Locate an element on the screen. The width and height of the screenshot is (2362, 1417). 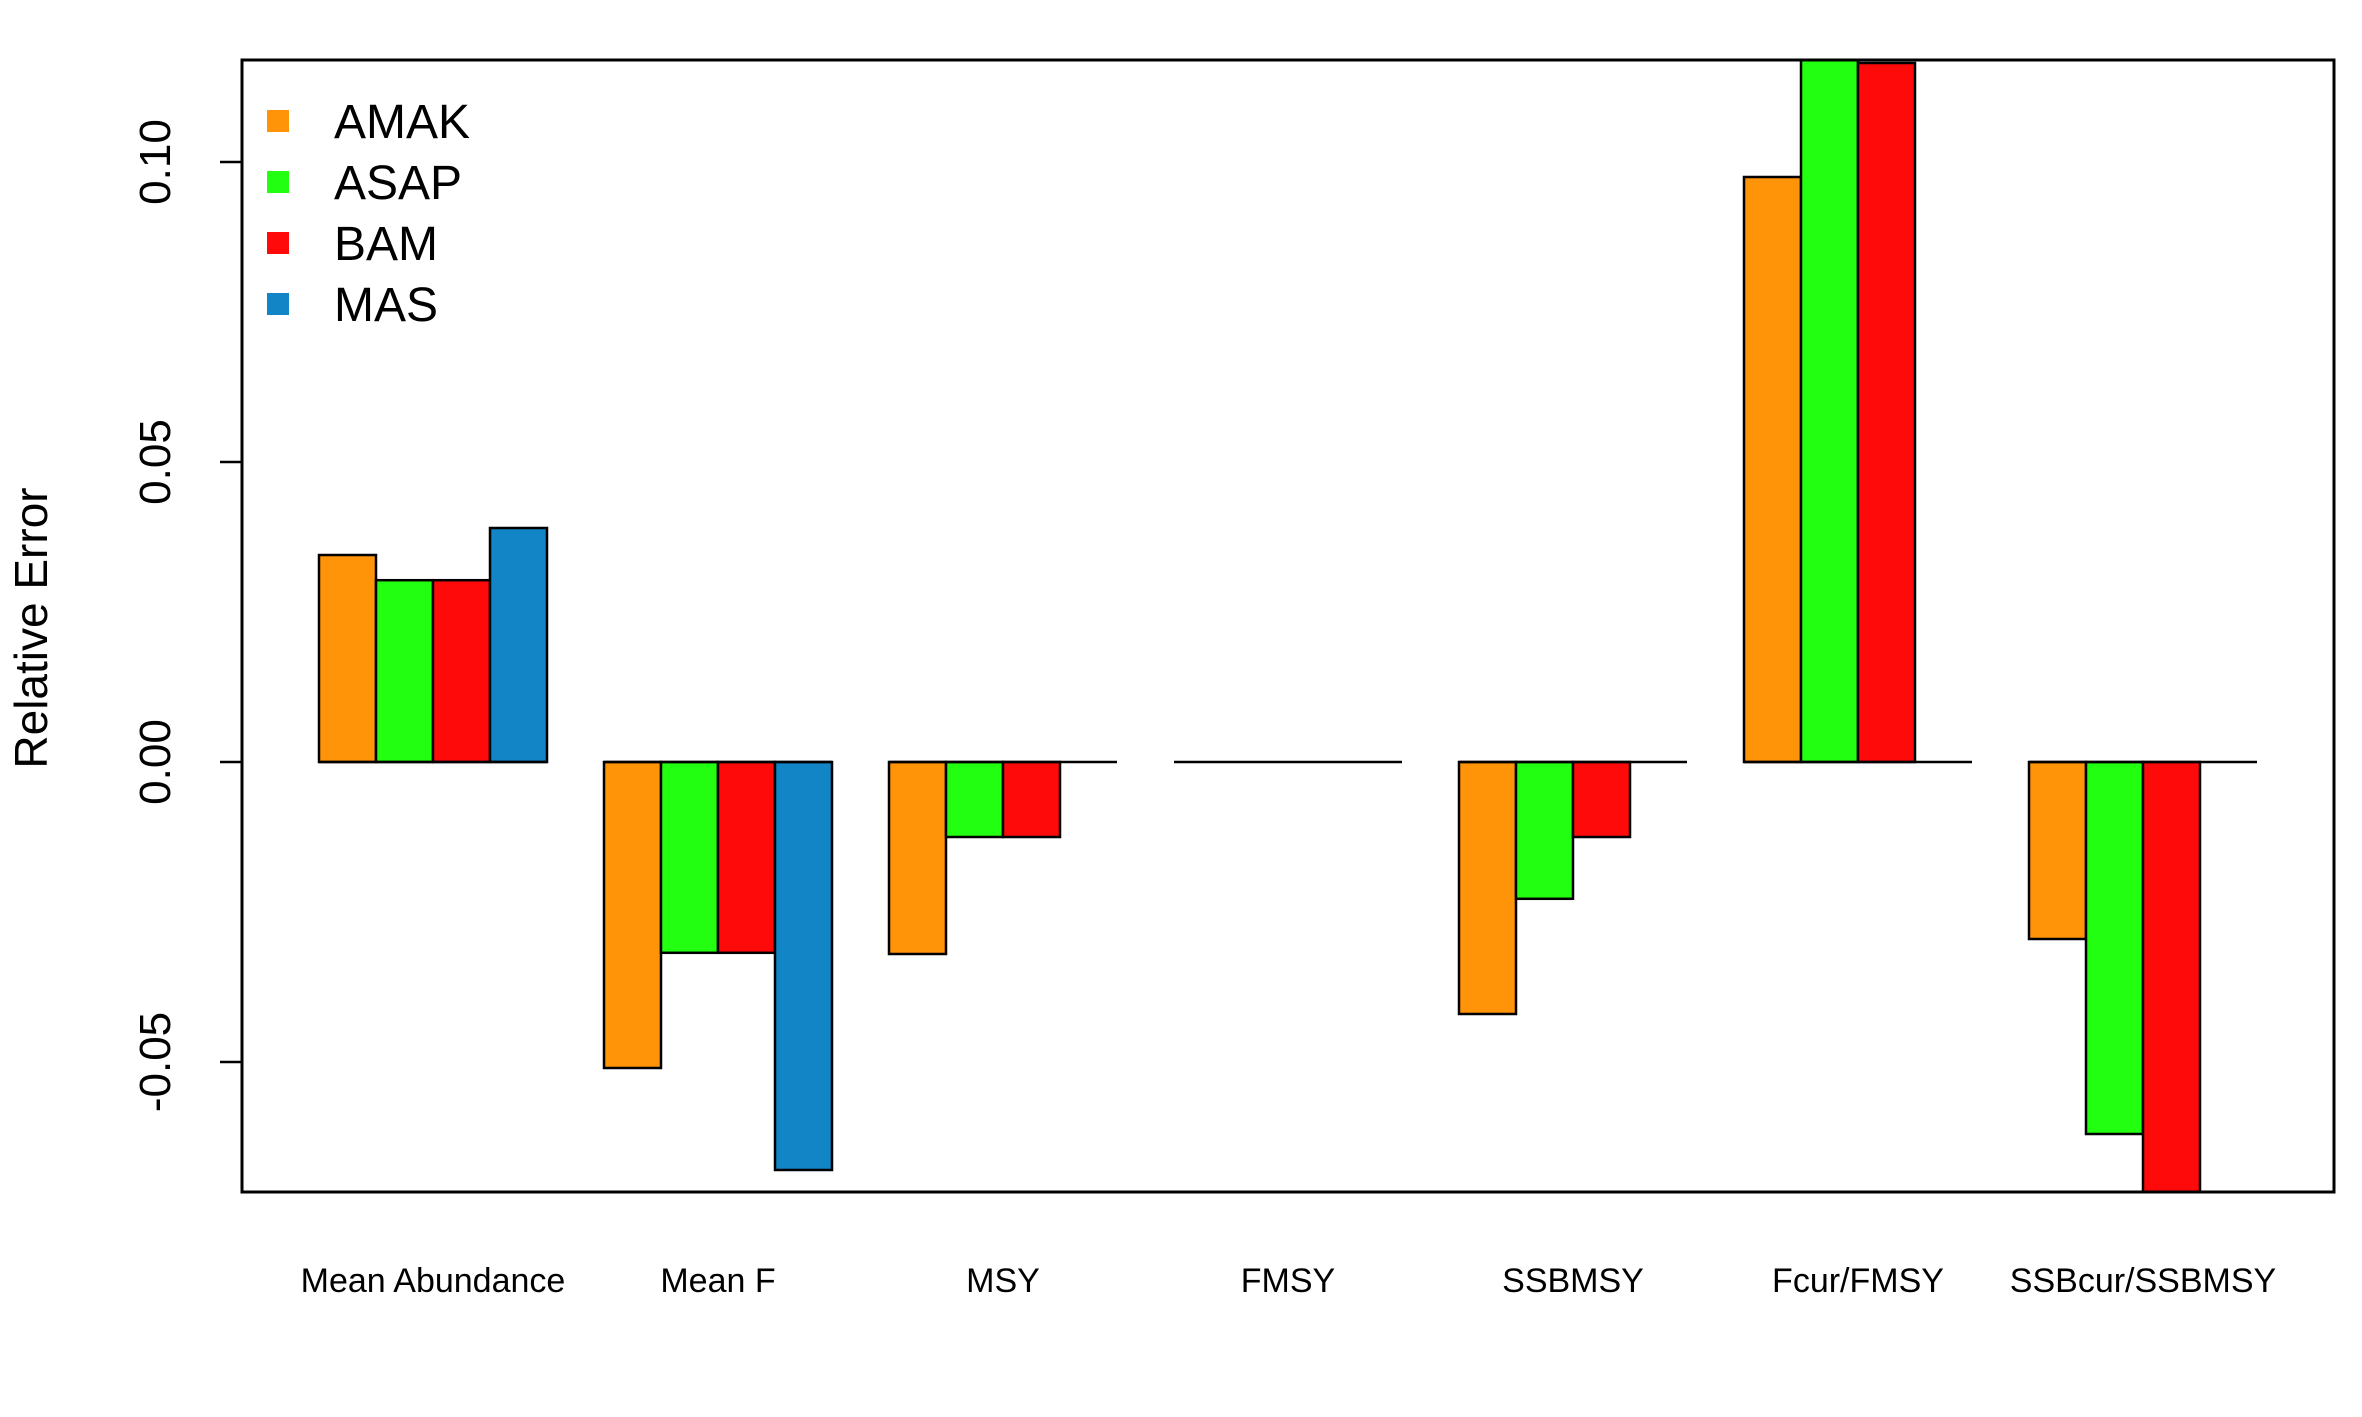
x-category-label: FMSY is located at coordinates (1288, 1281).